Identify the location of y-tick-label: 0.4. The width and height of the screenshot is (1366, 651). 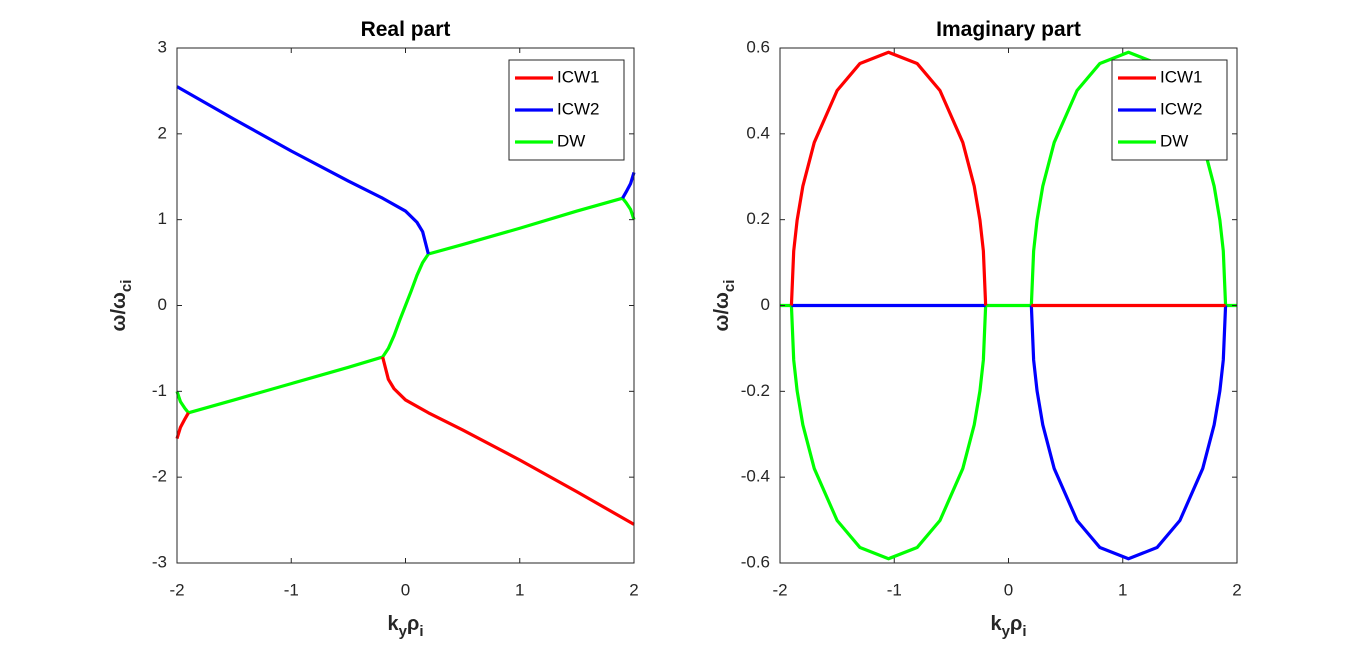
(758, 132).